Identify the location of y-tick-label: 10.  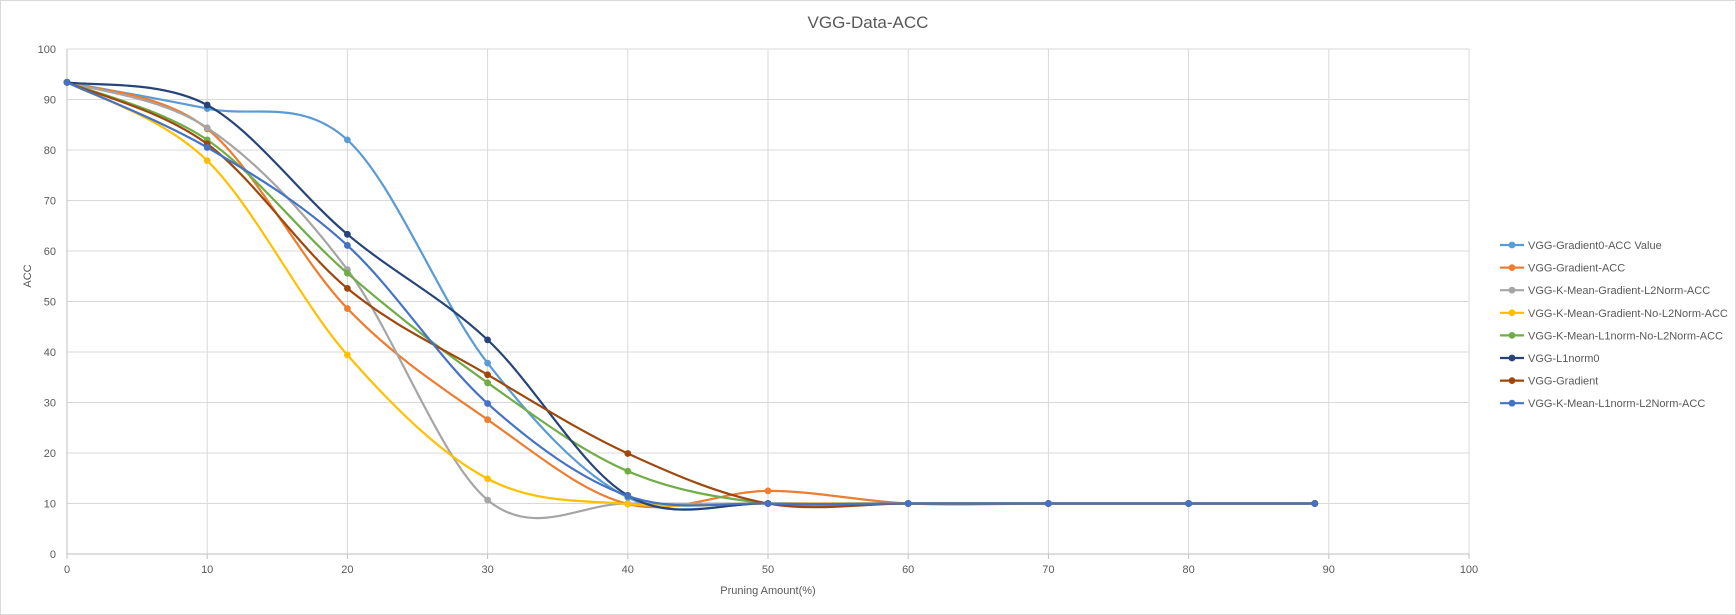
(50, 505).